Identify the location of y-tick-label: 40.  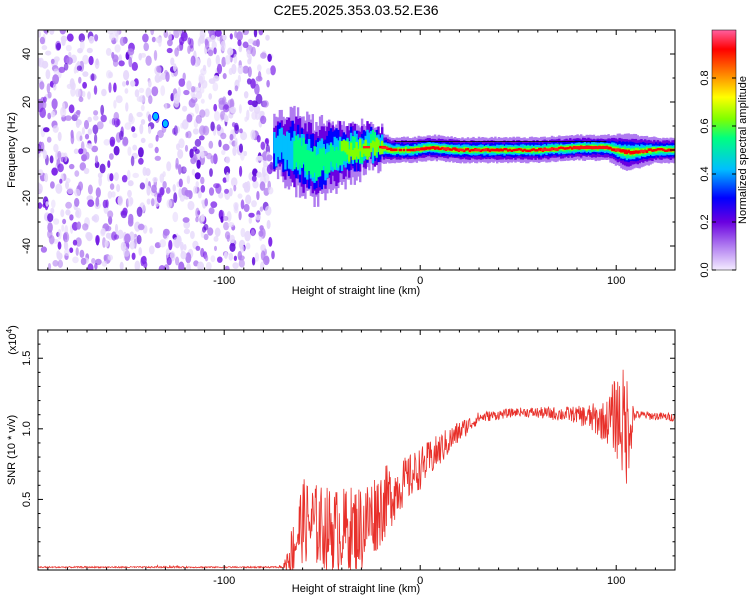
(27, 54).